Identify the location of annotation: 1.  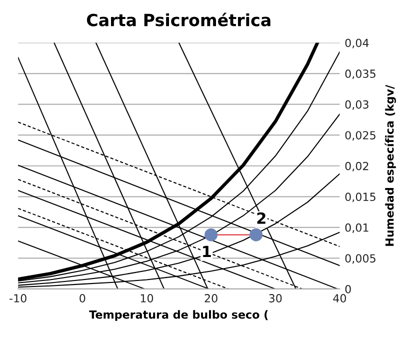
(207, 252).